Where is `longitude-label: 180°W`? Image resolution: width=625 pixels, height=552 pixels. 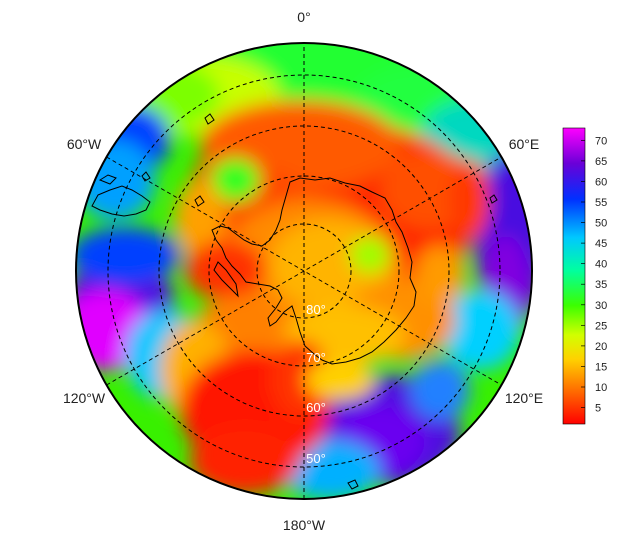 longitude-label: 180°W is located at coordinates (304, 525).